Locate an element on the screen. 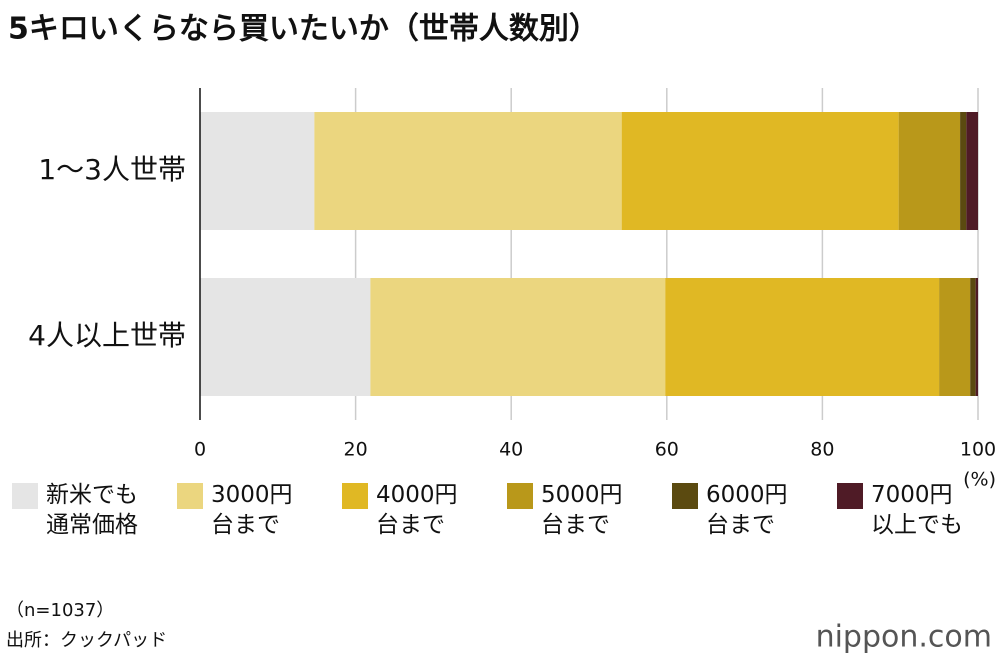 The width and height of the screenshot is (1000, 666). legend-label: 3000円 台まで is located at coordinates (252, 510).